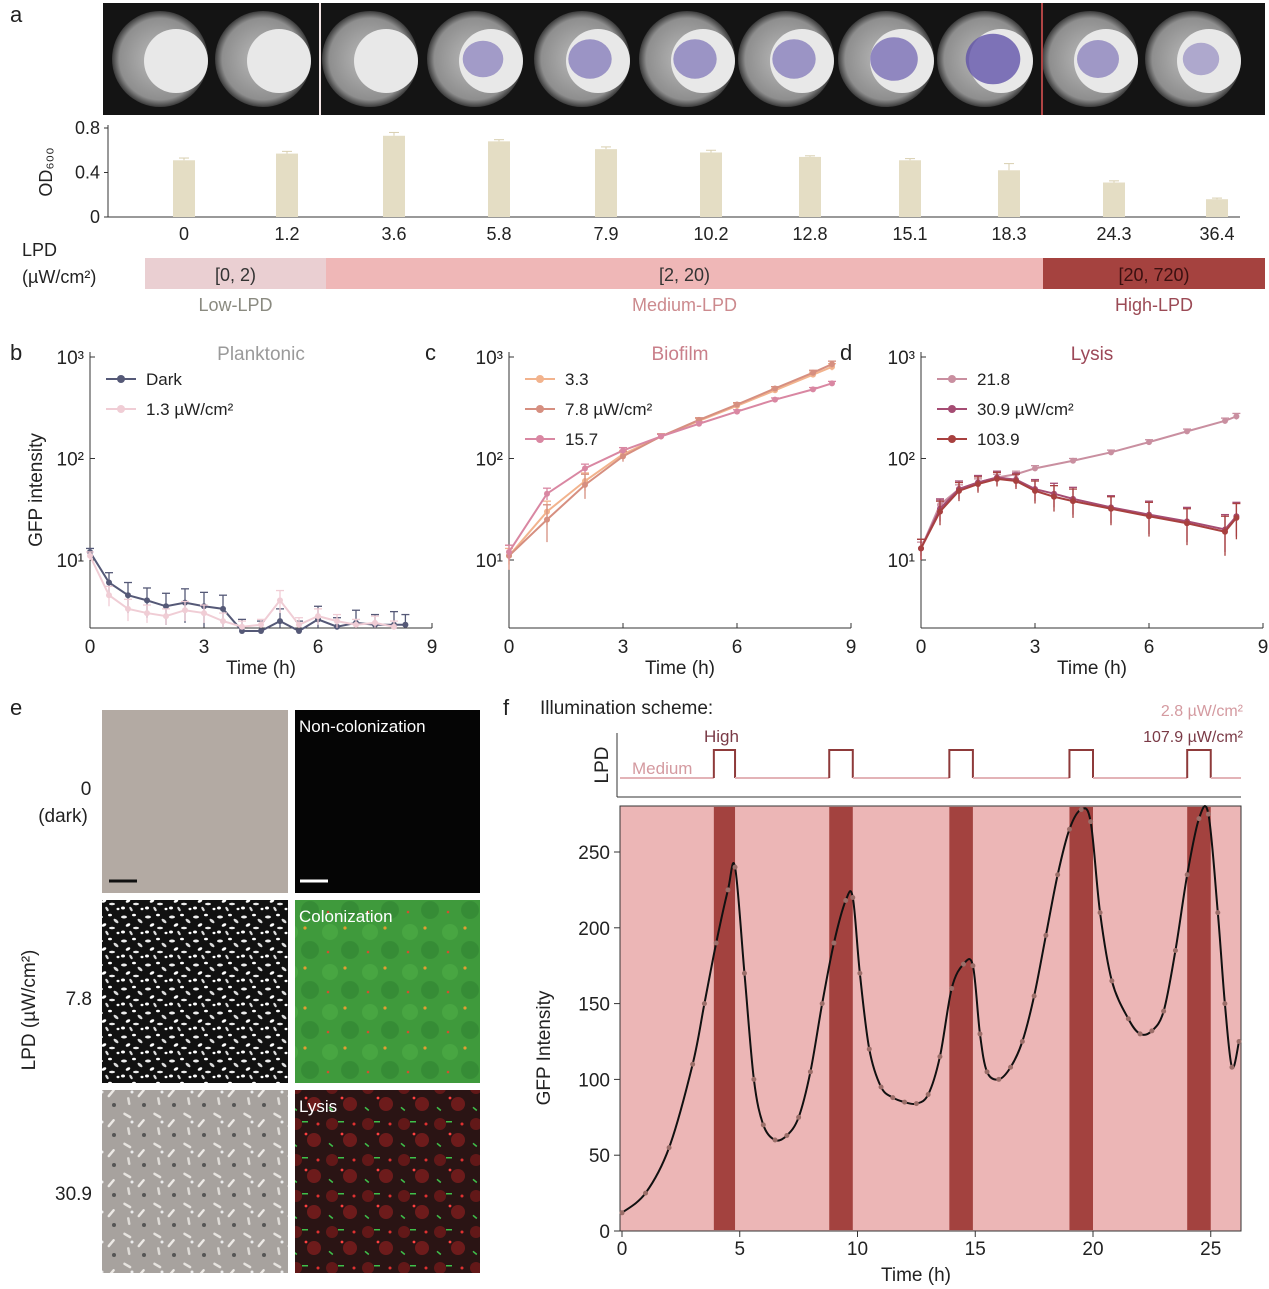 The image size is (1269, 1289). What do you see at coordinates (70, 561) in the screenshot?
I see `y-tick-label: 10¹` at bounding box center [70, 561].